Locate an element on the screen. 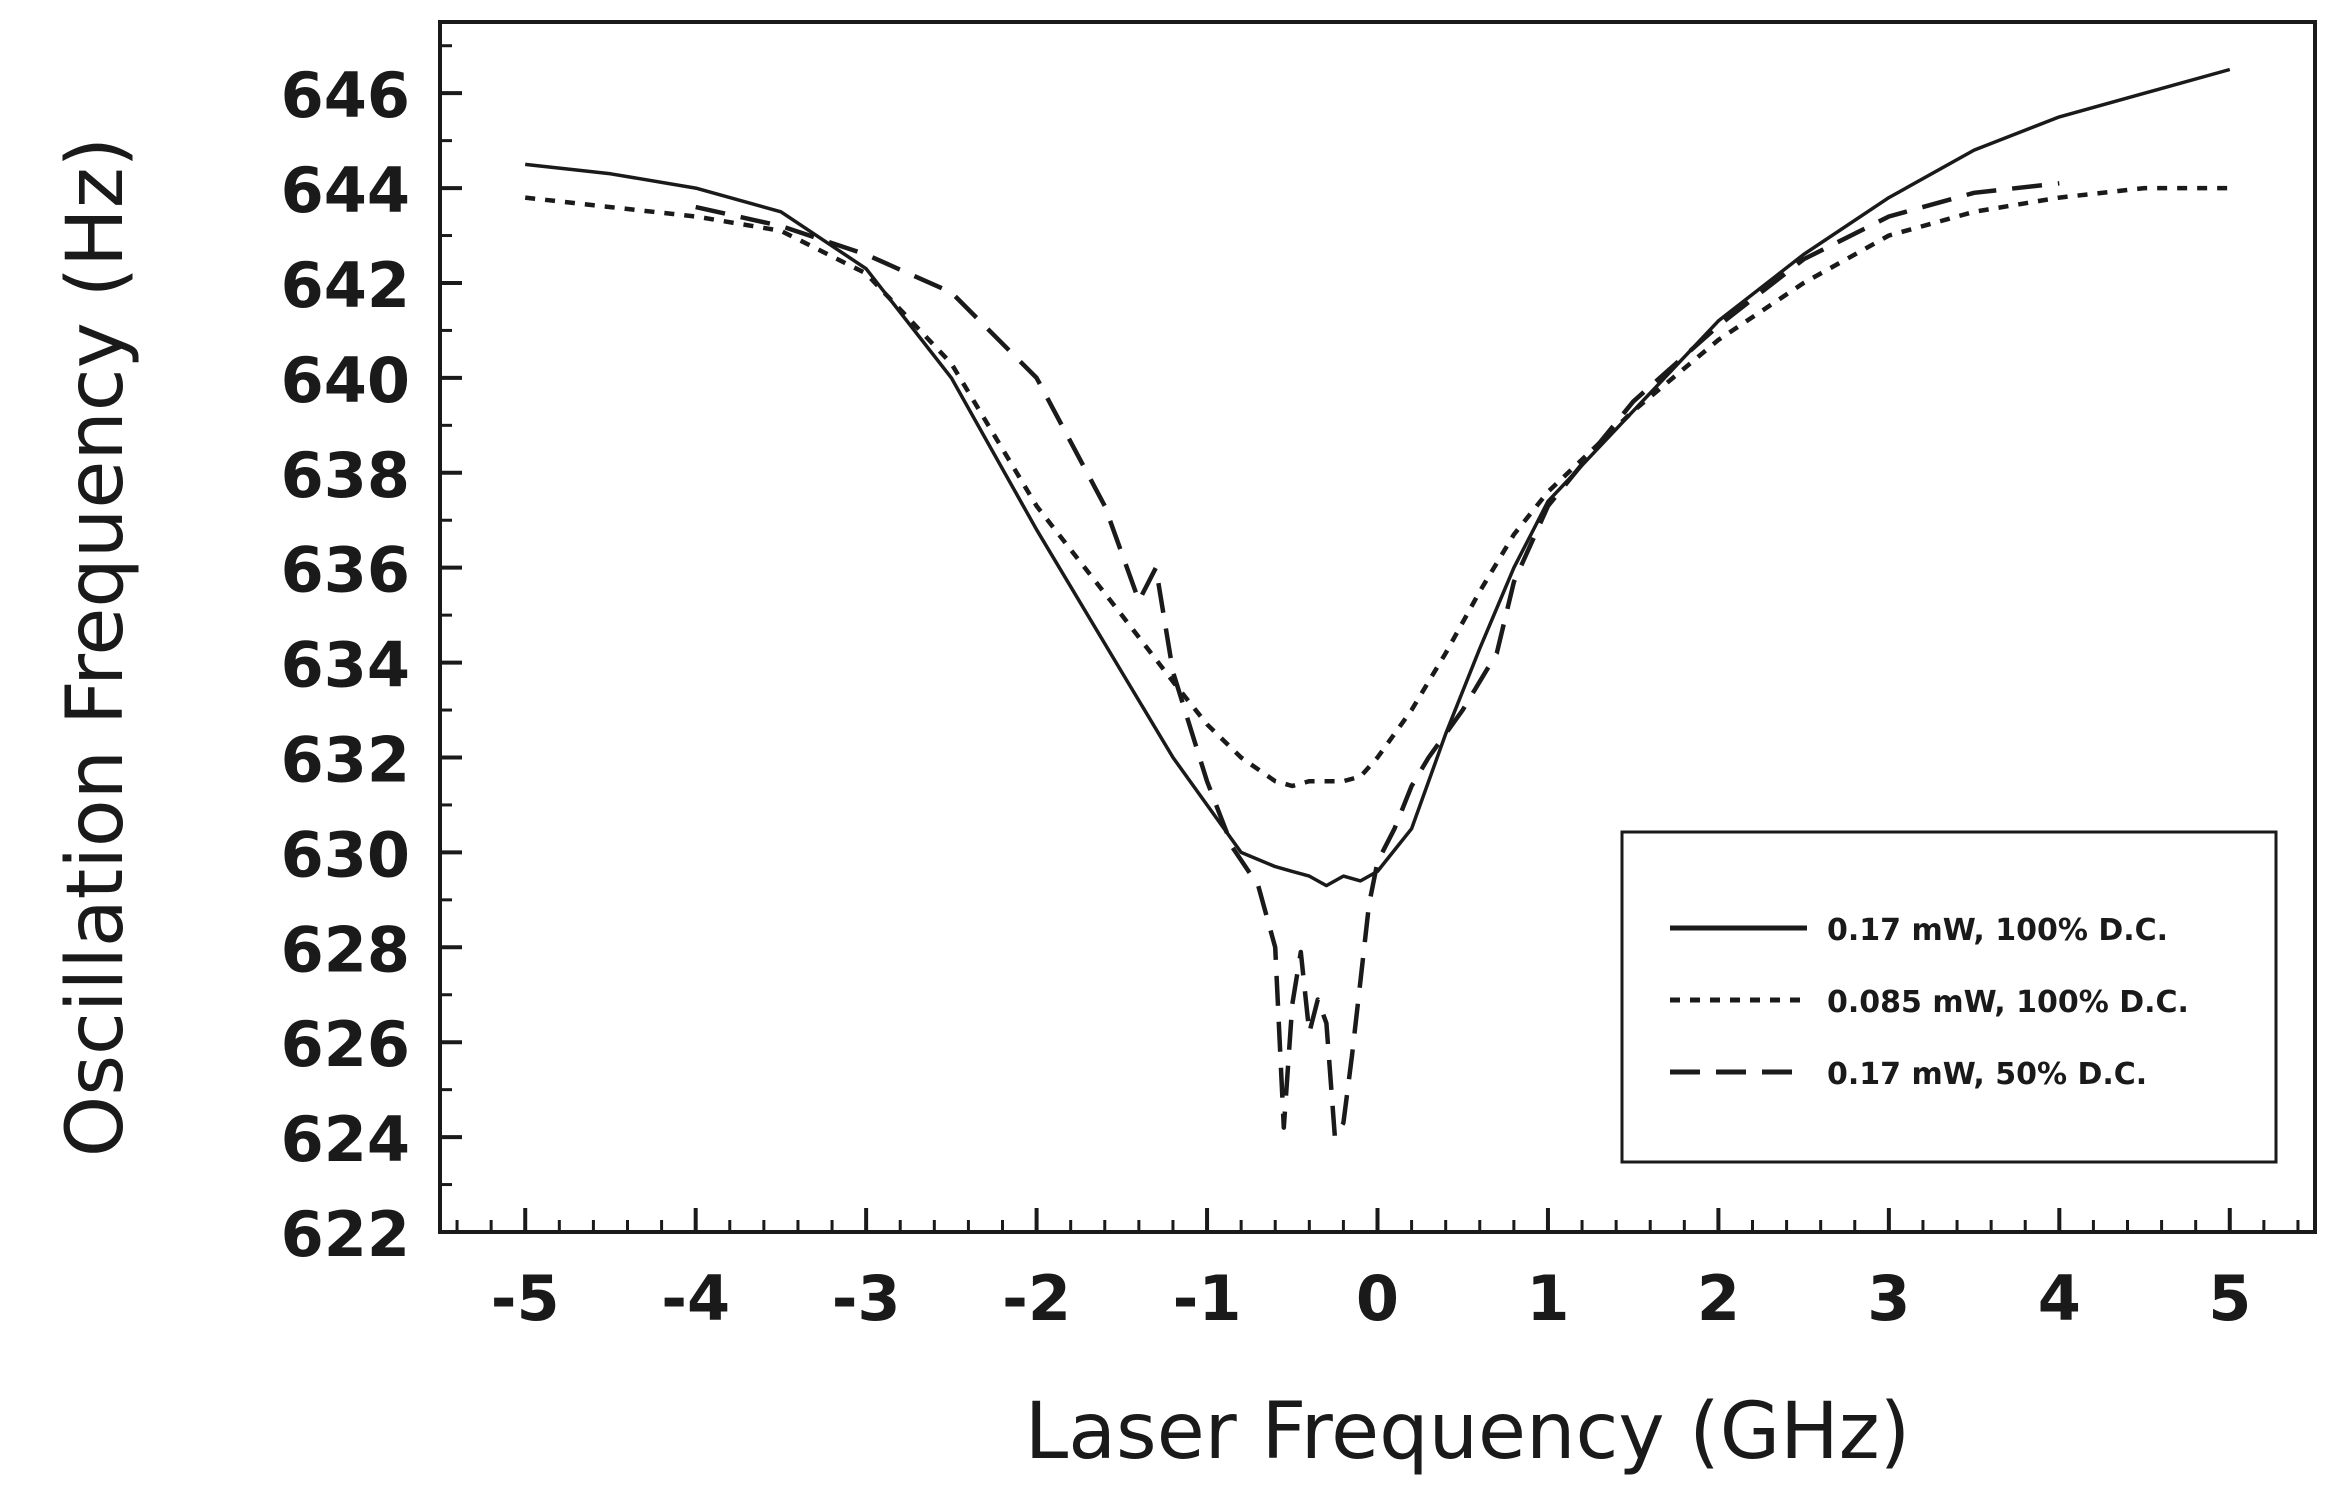 The width and height of the screenshot is (2348, 1493). legend-label: 0.085 mW, 100% D.C. is located at coordinates (2008, 1002).